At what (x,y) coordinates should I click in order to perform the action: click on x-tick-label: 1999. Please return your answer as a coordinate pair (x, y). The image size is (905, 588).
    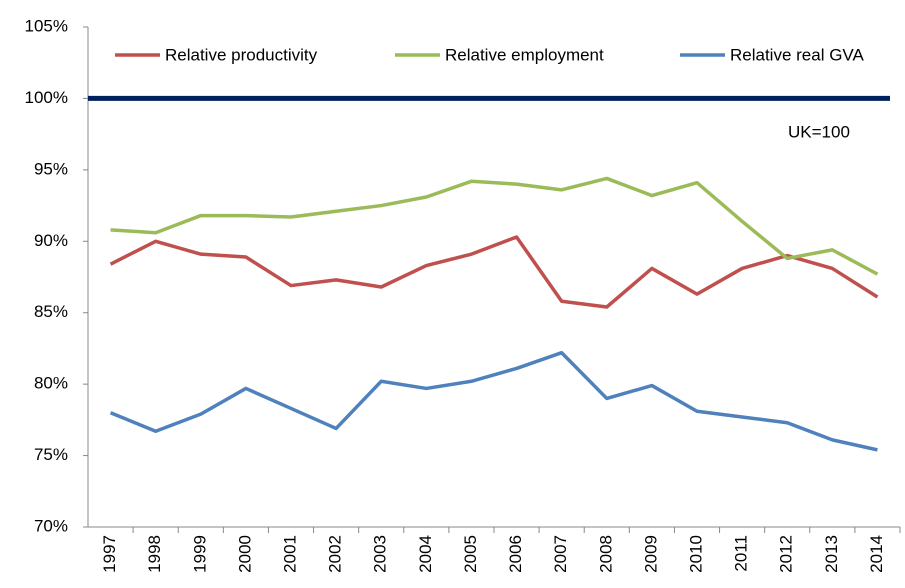
    Looking at the image, I should click on (199, 554).